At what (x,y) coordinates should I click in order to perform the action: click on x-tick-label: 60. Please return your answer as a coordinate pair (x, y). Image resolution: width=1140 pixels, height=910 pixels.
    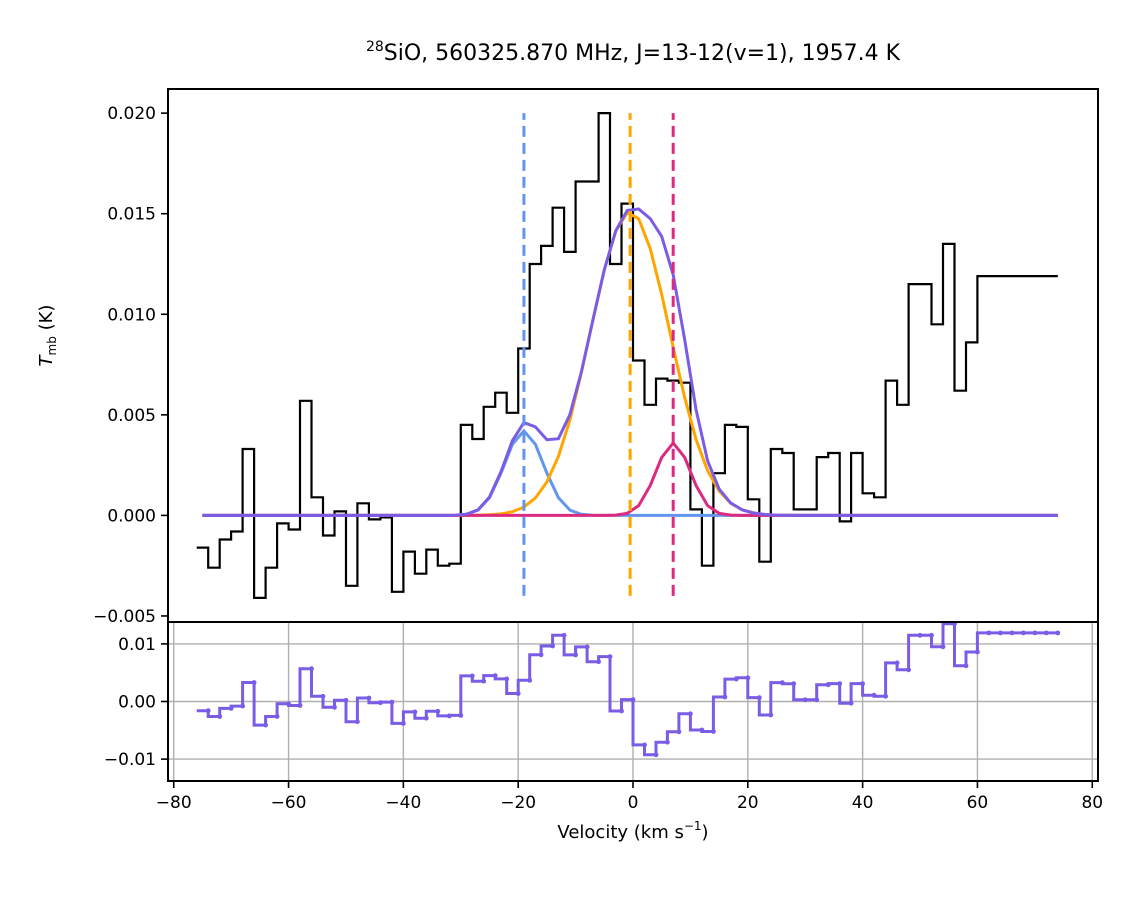
    Looking at the image, I should click on (978, 803).